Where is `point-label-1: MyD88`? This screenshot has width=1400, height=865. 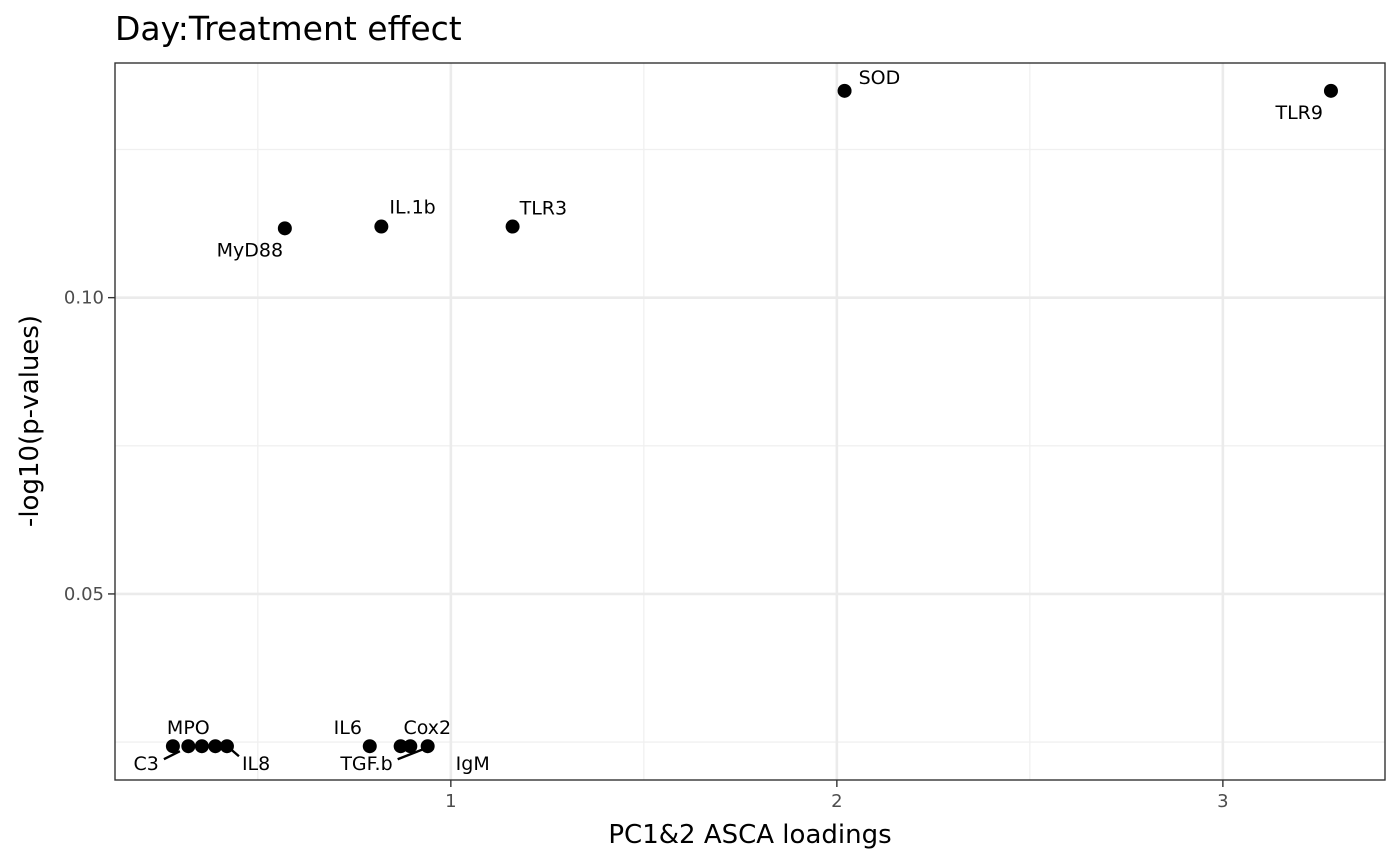
point-label-1: MyD88 is located at coordinates (250, 250).